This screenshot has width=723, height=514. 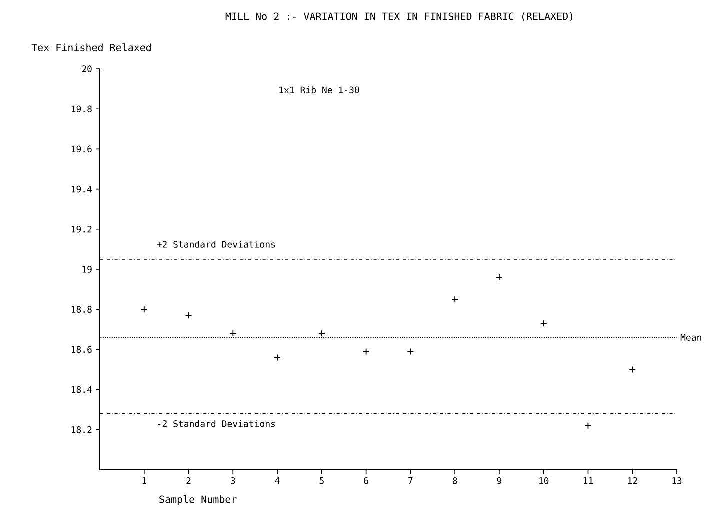 What do you see at coordinates (82, 149) in the screenshot?
I see `y-tick-label: 19.6` at bounding box center [82, 149].